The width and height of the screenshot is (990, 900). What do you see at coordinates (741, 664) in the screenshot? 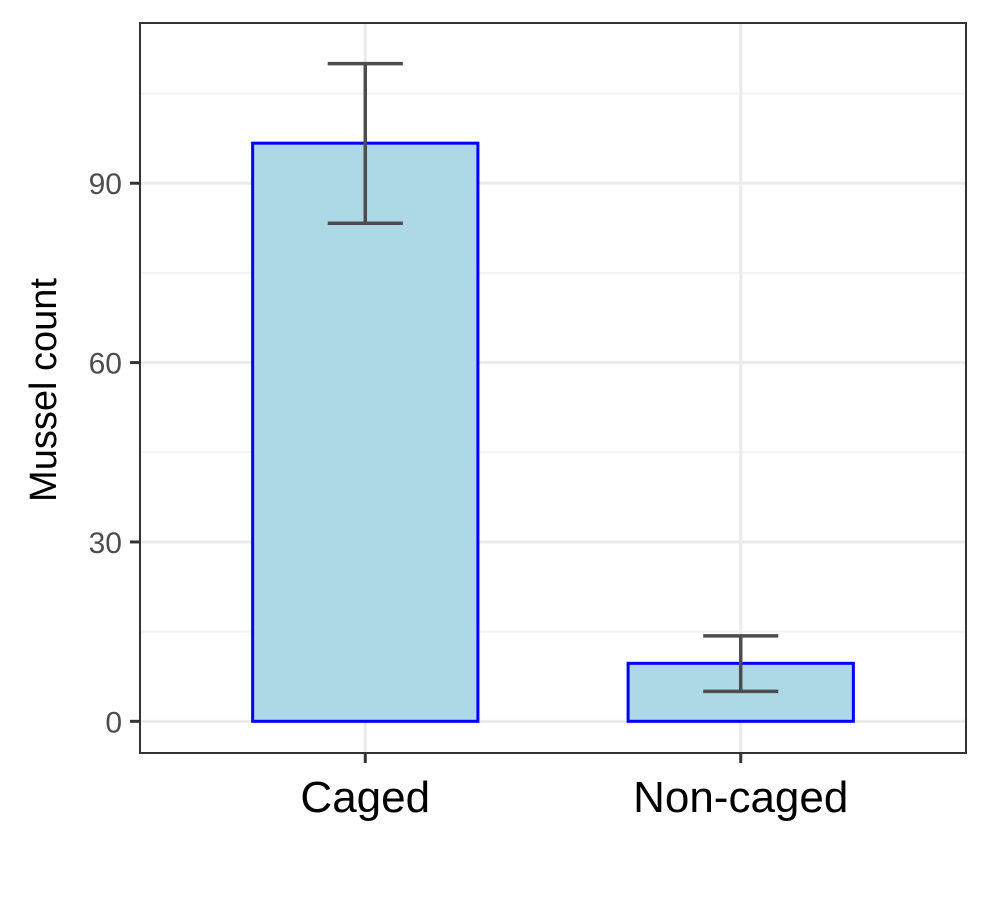
I see `error-bar-non-caged` at bounding box center [741, 664].